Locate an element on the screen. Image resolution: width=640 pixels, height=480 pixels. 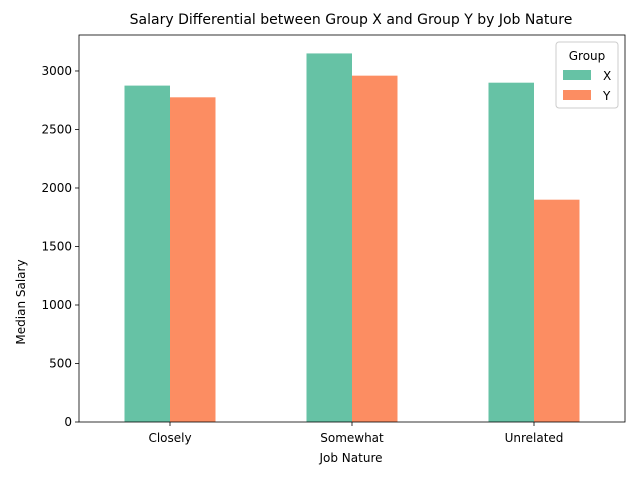
x-tick-label: Unrelated is located at coordinates (534, 438).